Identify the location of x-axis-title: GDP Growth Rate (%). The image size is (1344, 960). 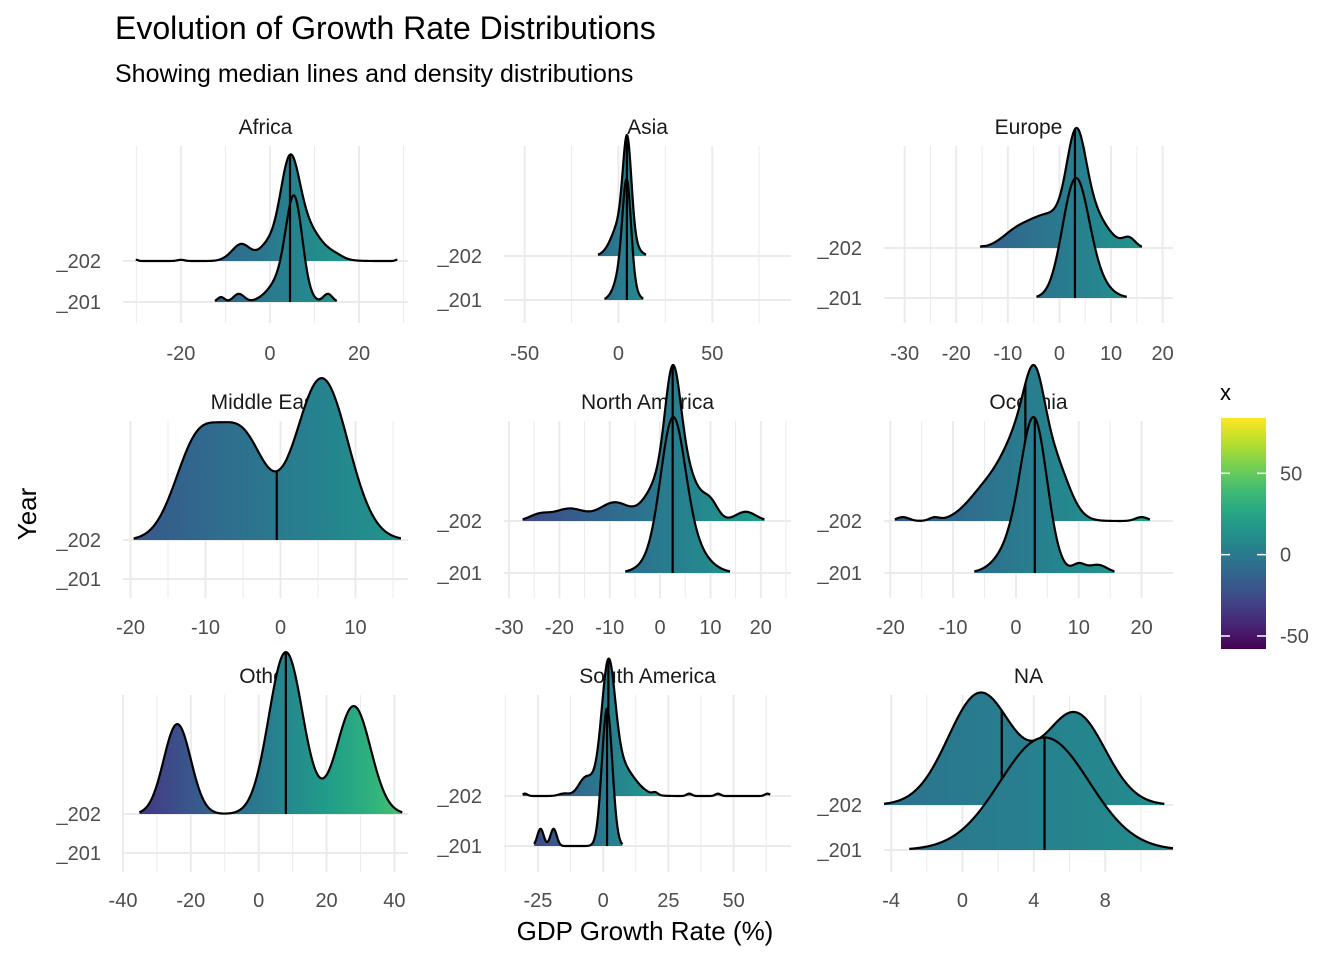
(645, 931).